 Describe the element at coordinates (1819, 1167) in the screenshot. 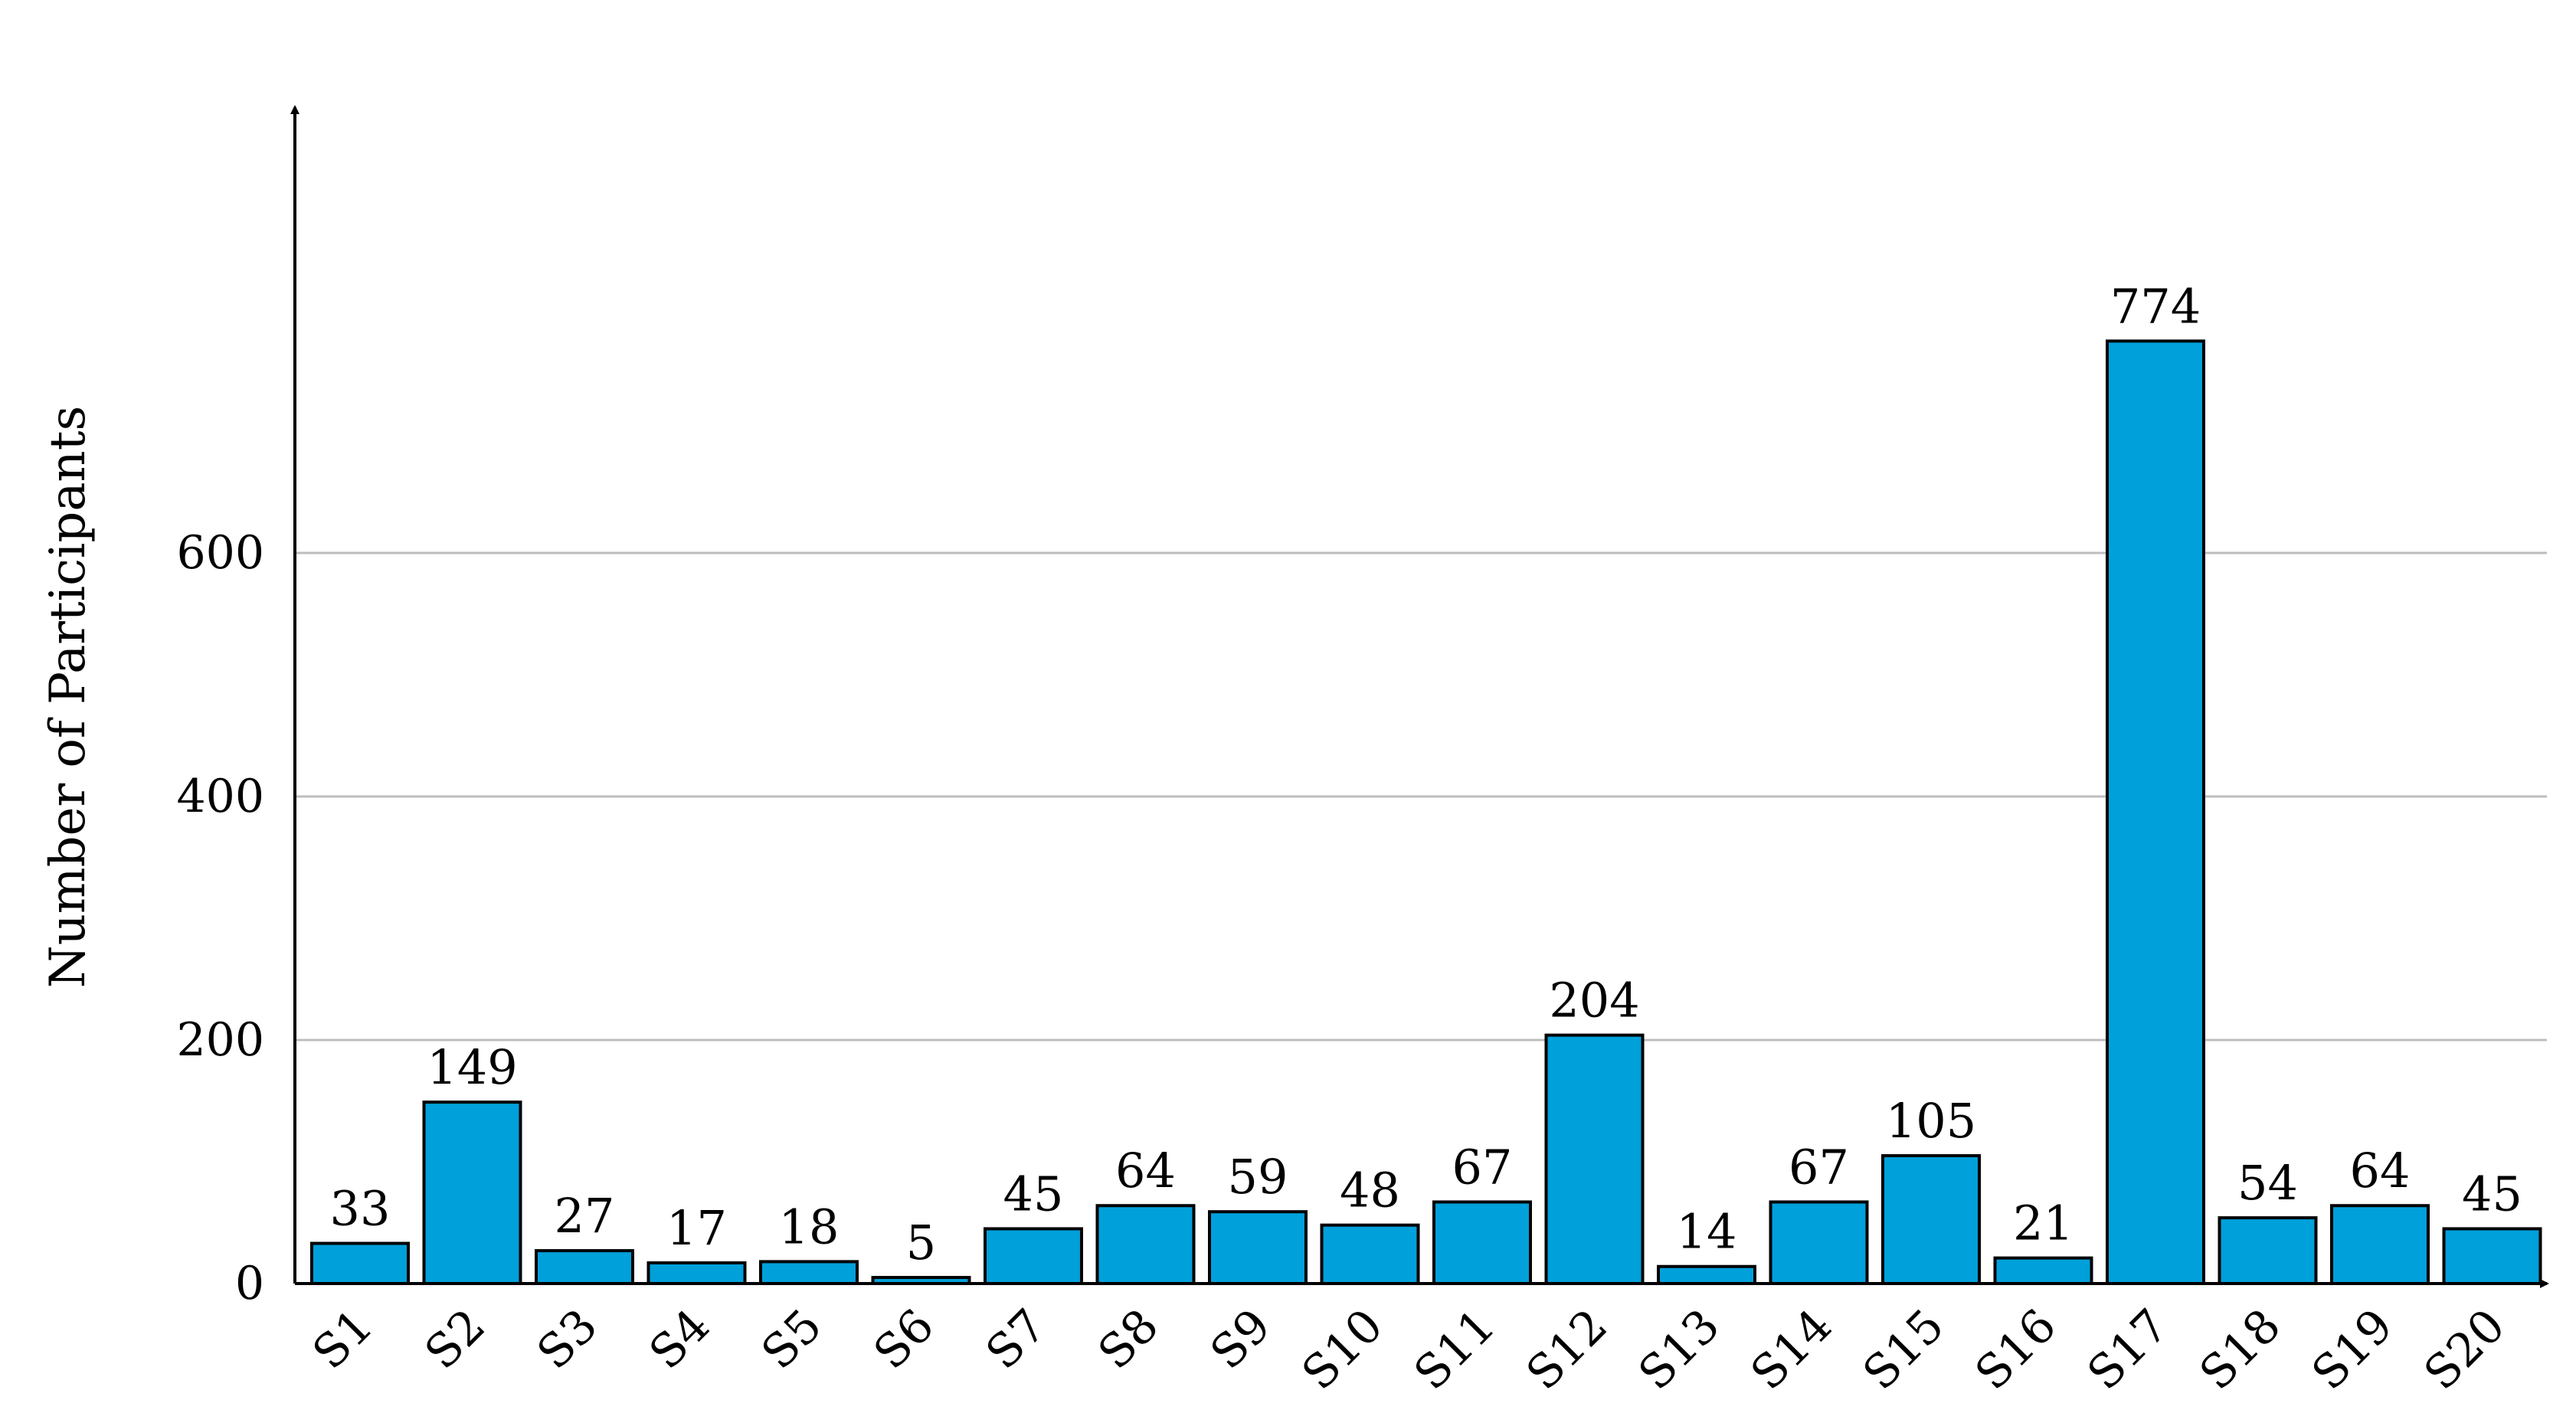

I see `data-label-s14: 67` at that location.